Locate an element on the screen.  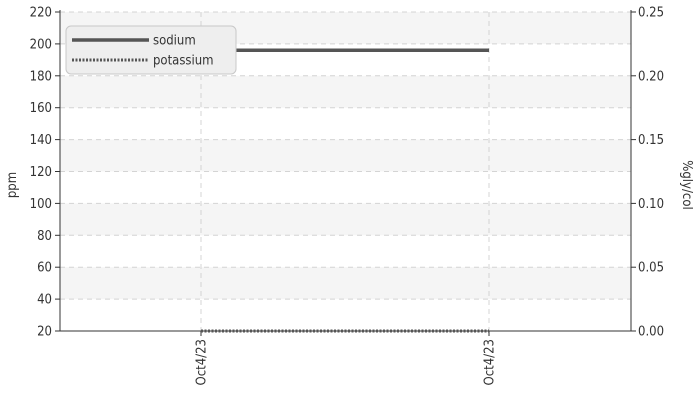
x-axis-ticks: Oct4/23 Oct4/23 is located at coordinates (346, 358).